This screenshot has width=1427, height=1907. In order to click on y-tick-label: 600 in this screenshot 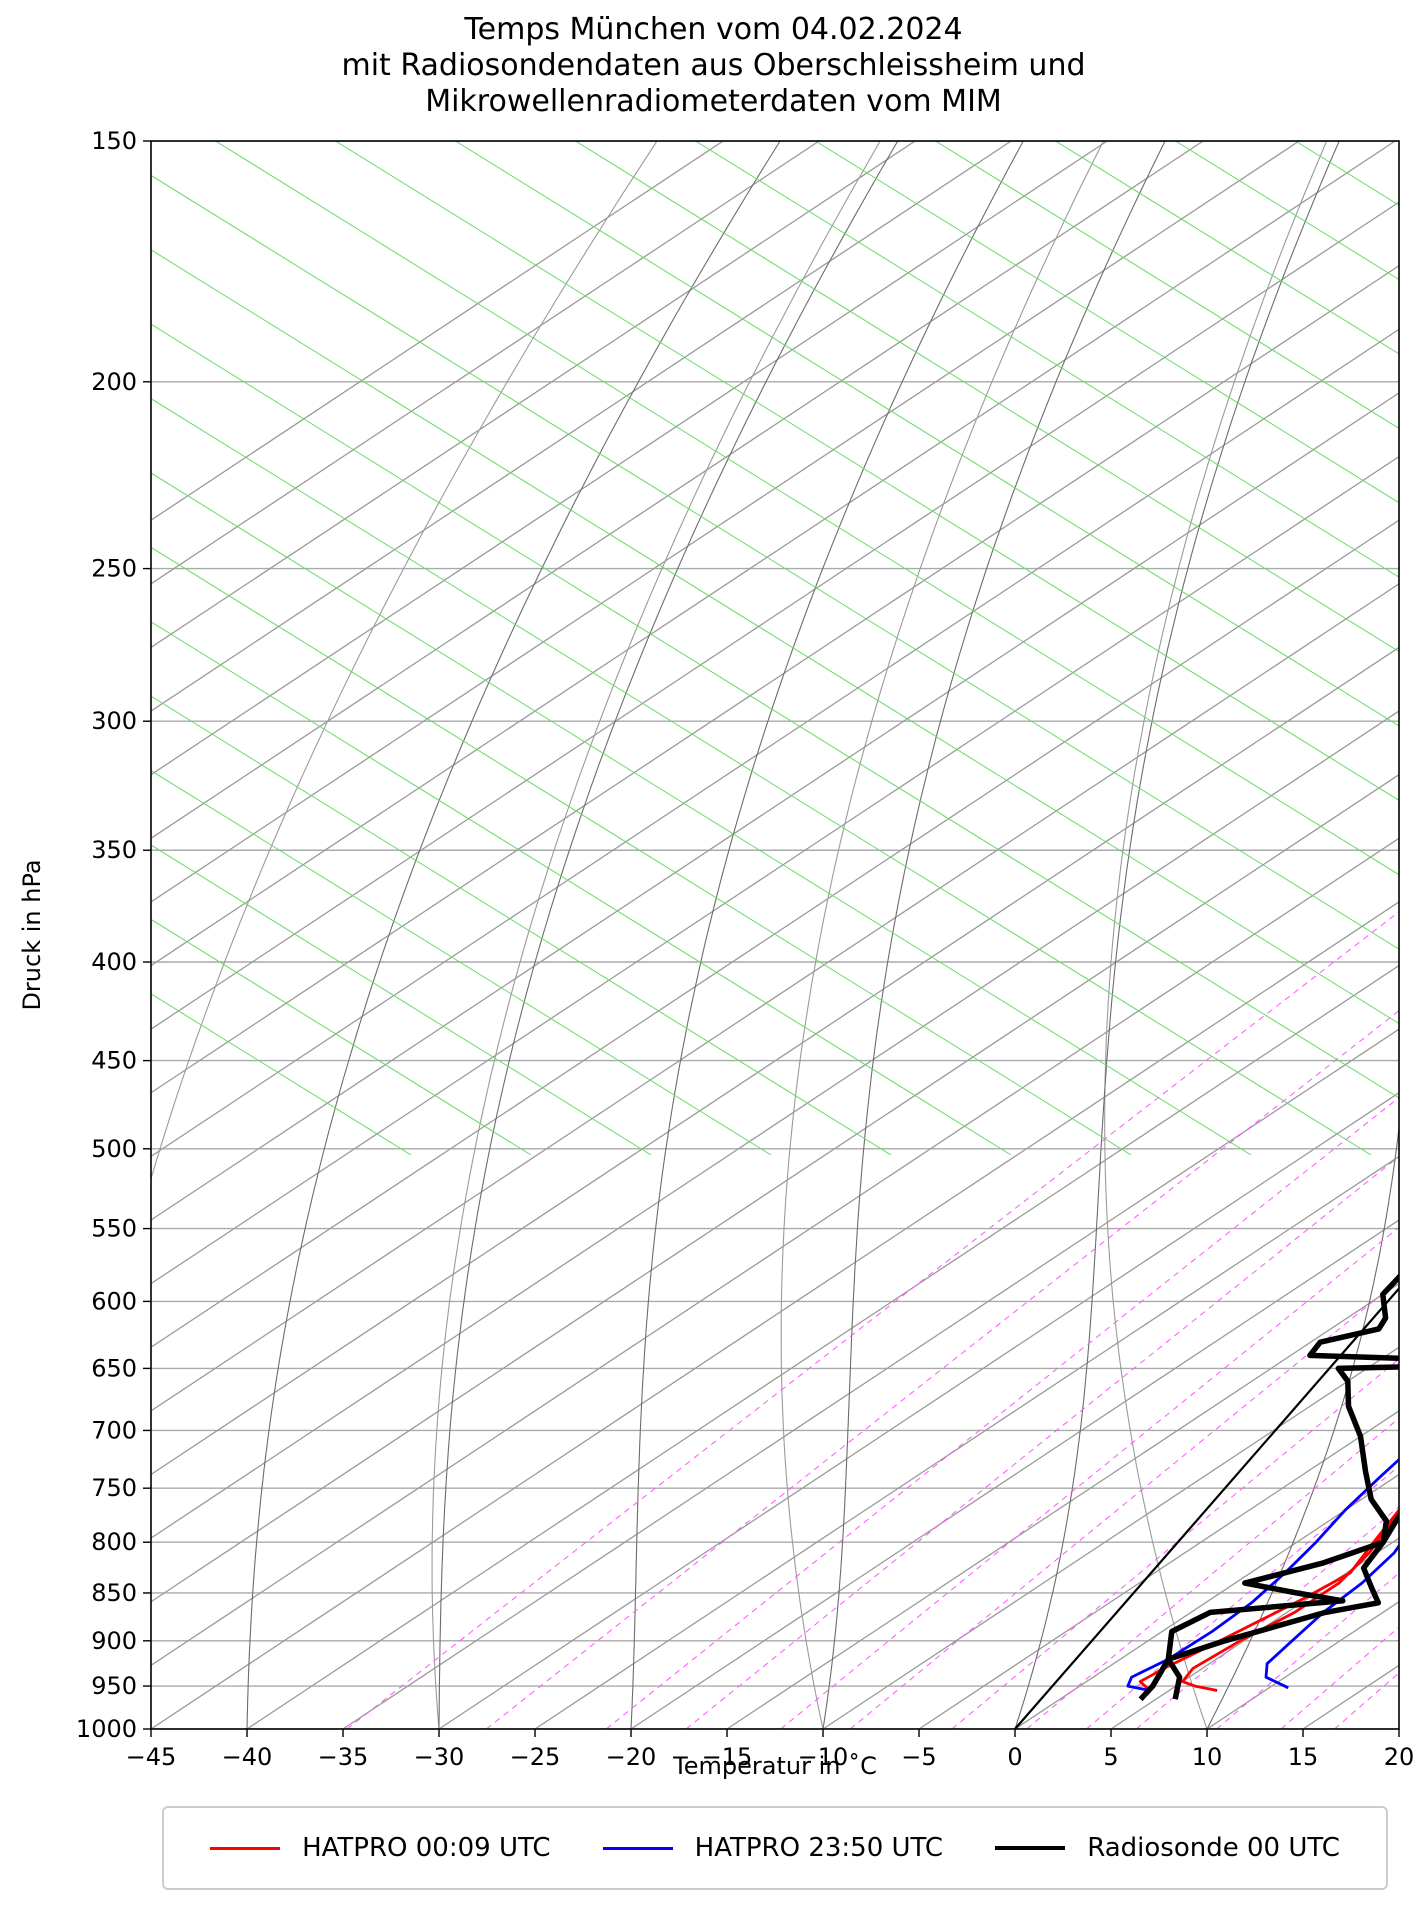, I will do `click(114, 1301)`.